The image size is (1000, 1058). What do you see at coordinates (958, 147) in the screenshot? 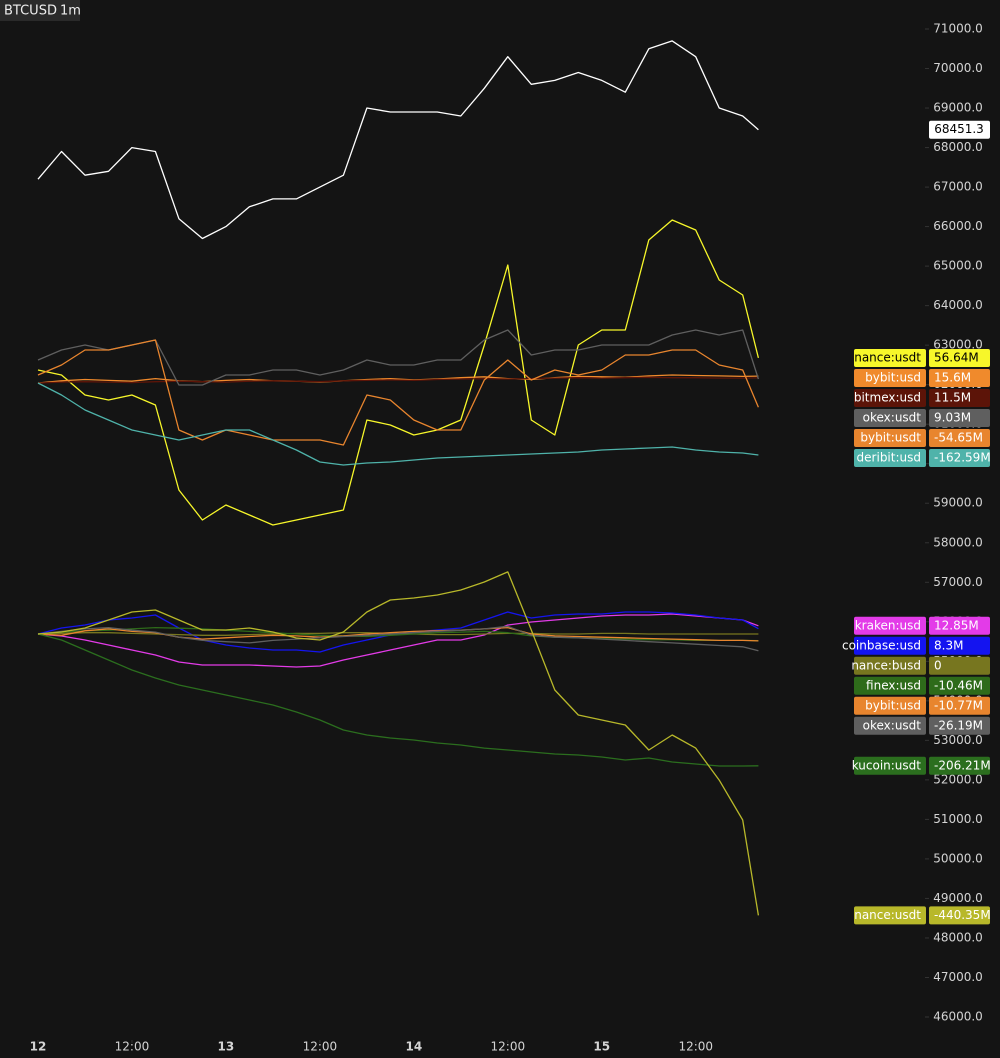
I see `y-tick-label: 68000.0` at bounding box center [958, 147].